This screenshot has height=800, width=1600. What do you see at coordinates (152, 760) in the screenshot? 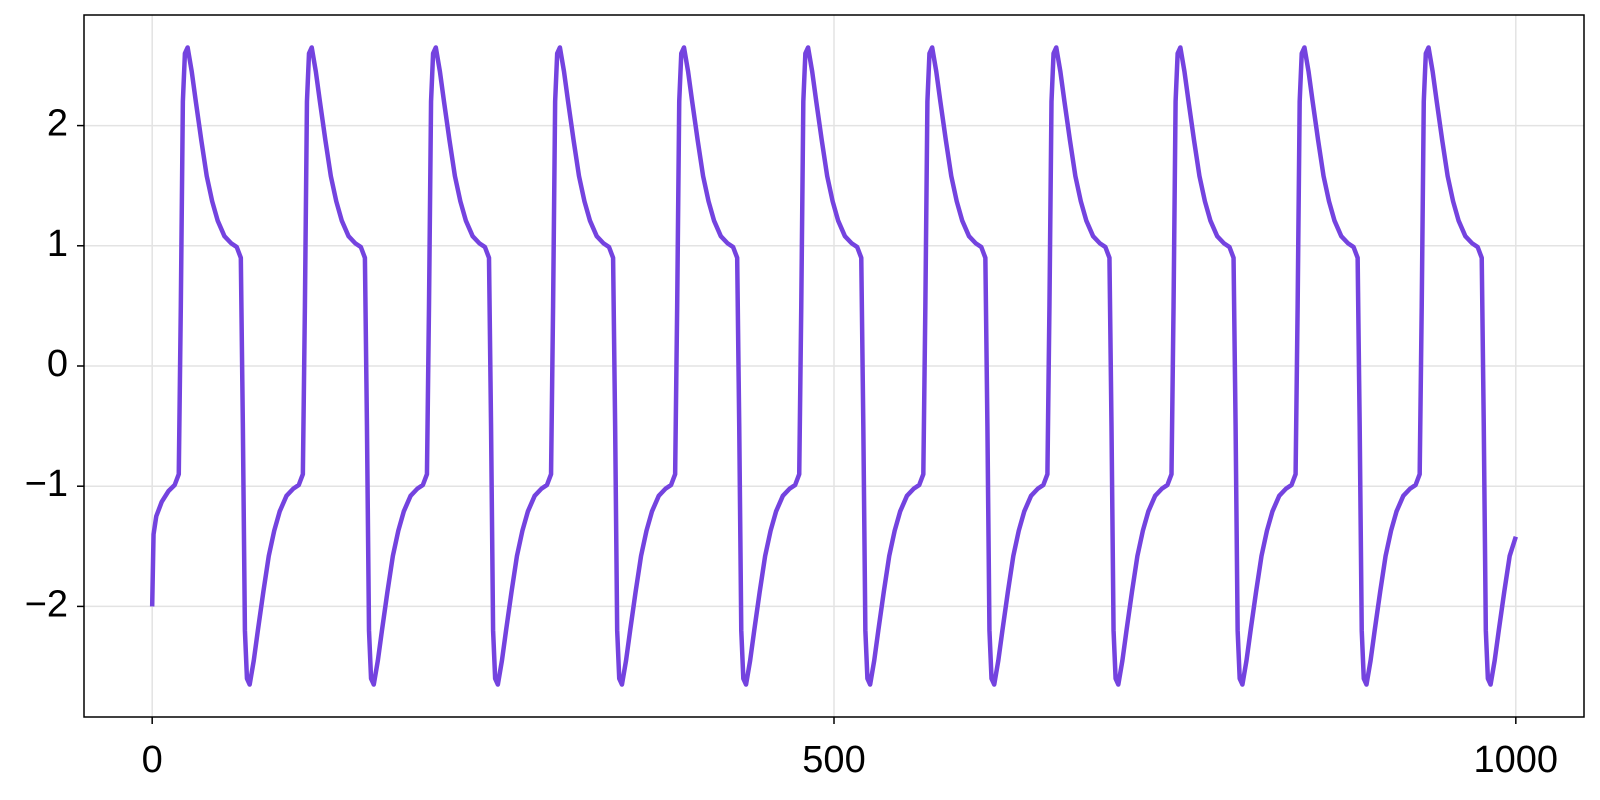
I see `x-tick-label: 0` at bounding box center [152, 760].